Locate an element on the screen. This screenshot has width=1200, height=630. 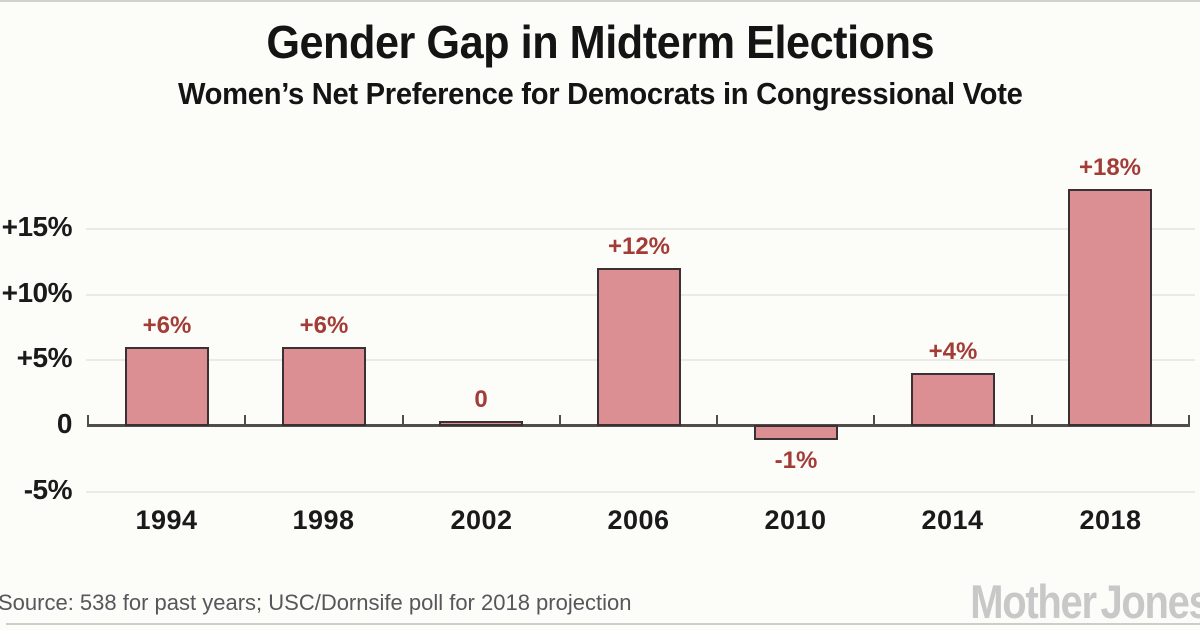
bar-value-label: +18% is located at coordinates (1110, 167).